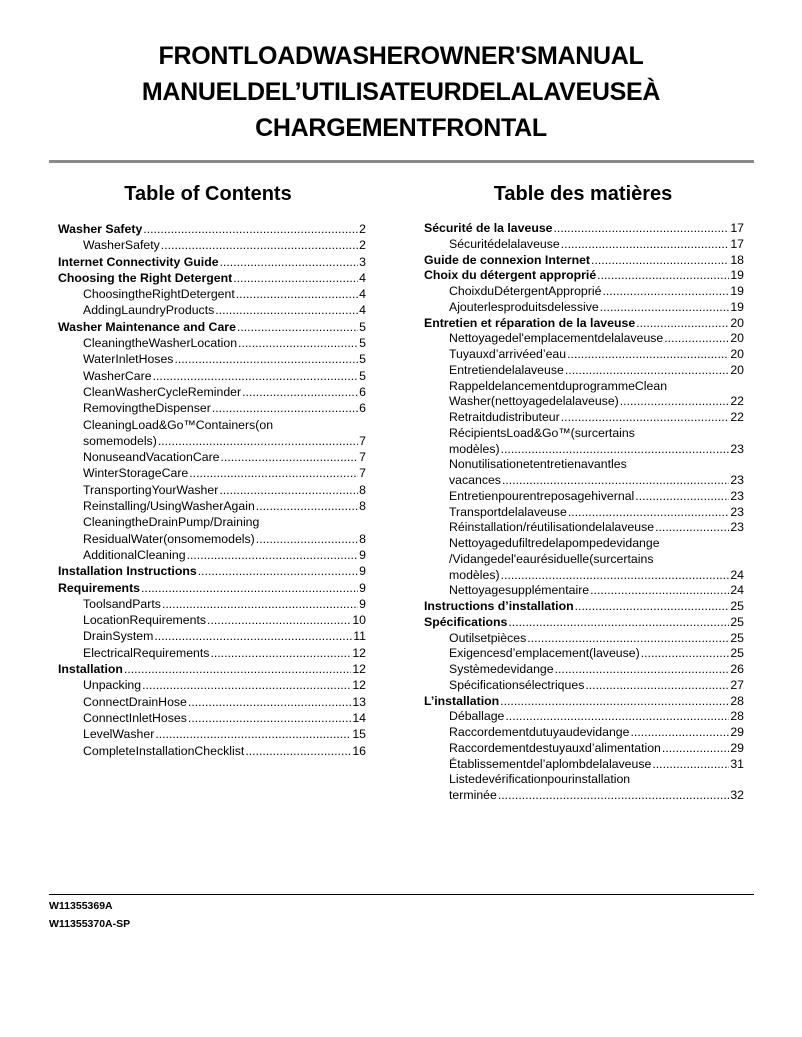 Image resolution: width=802 pixels, height=1037 pixels. What do you see at coordinates (212, 310) in the screenshot?
I see `toc-entry: AddingLaundryProducts 4` at bounding box center [212, 310].